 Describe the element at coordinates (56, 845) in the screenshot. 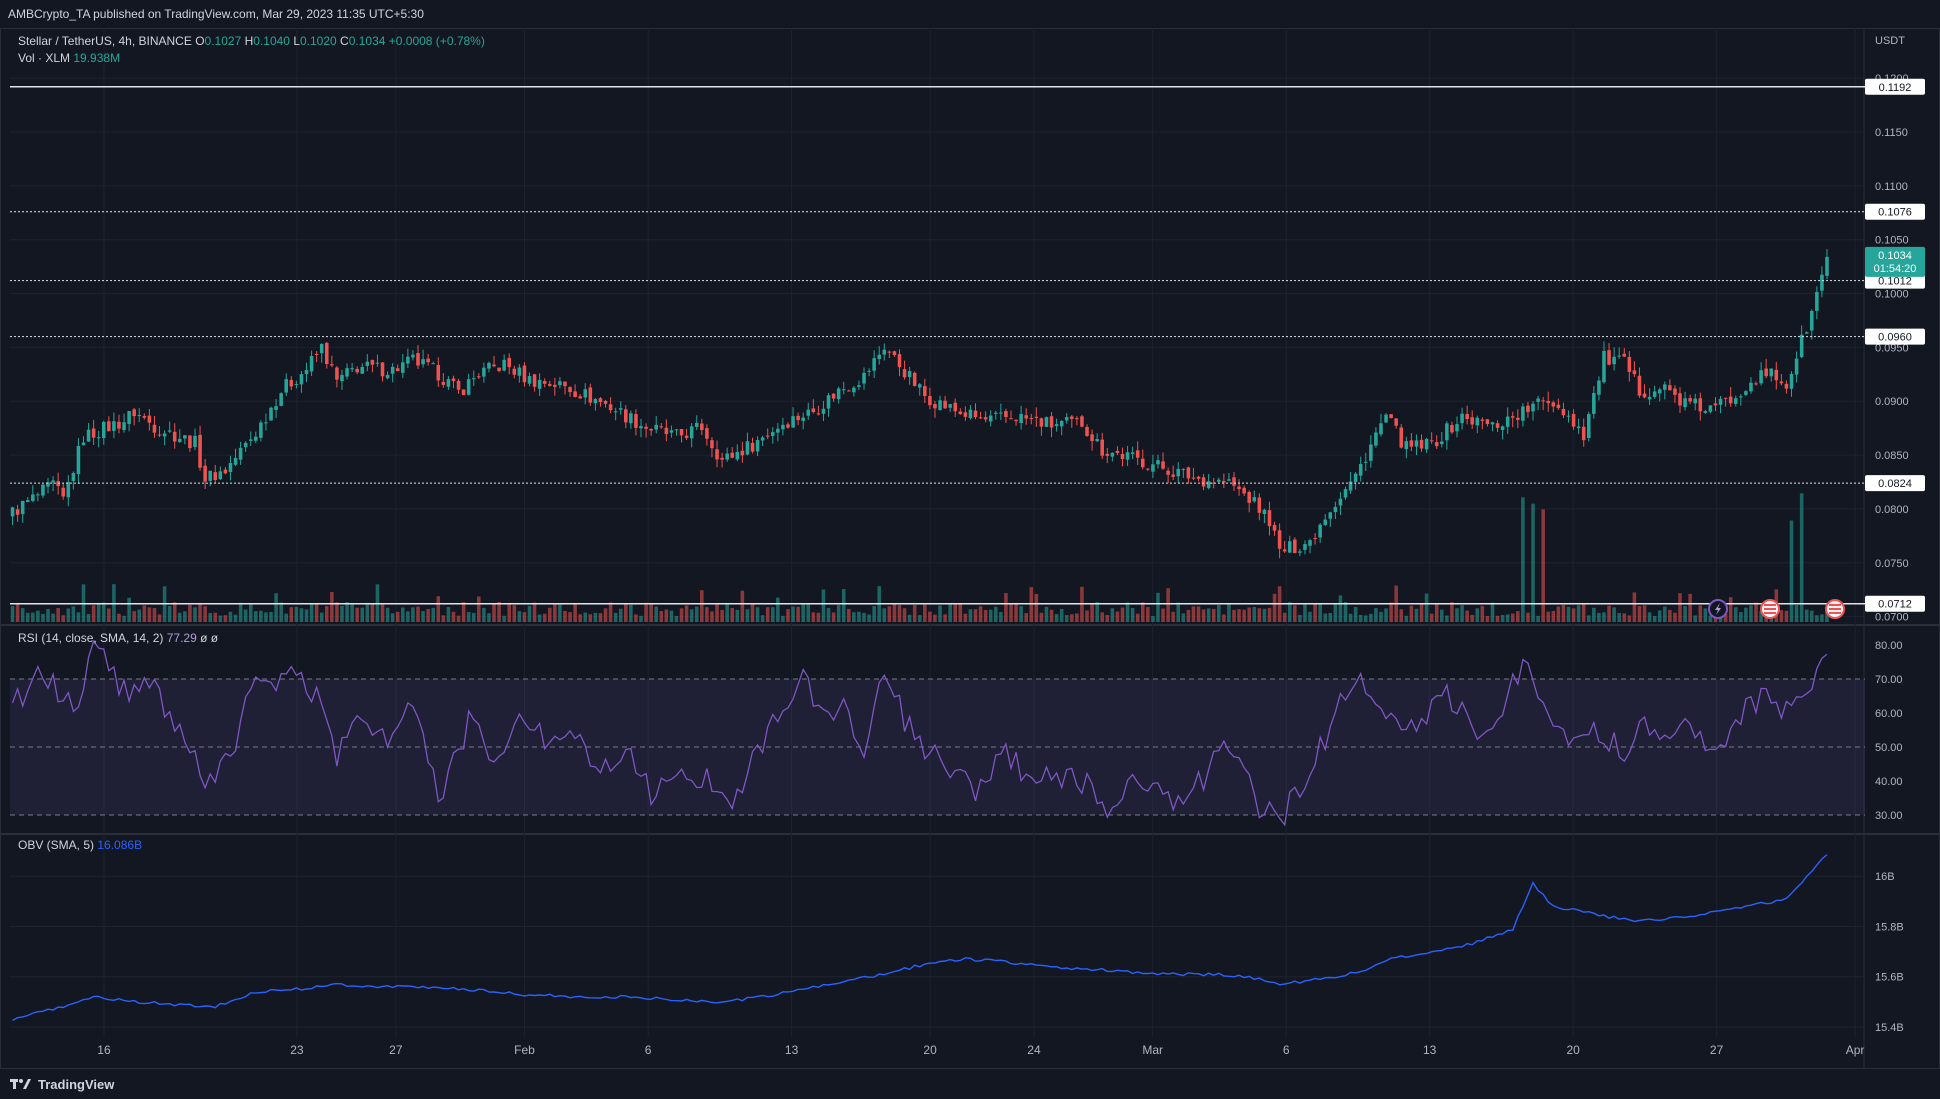

I see `obv-label: OBV (SMA, 5)` at that location.